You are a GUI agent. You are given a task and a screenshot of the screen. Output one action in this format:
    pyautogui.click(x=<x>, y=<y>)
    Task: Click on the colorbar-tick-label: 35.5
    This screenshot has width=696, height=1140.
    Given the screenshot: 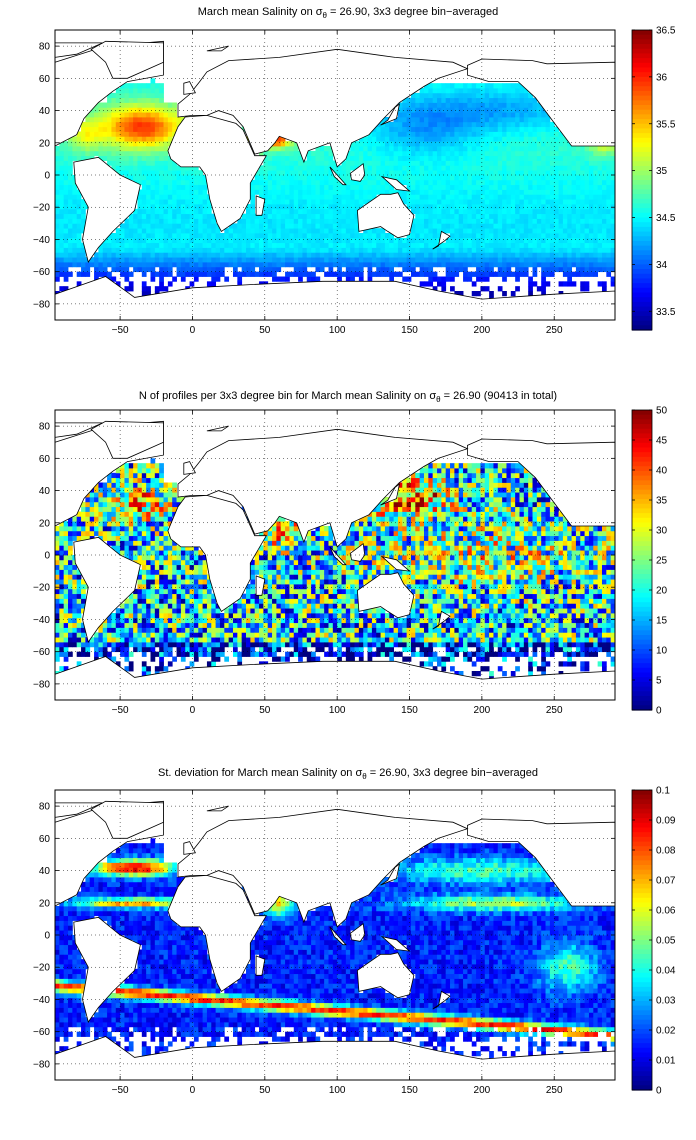 What is the action you would take?
    pyautogui.click(x=666, y=124)
    